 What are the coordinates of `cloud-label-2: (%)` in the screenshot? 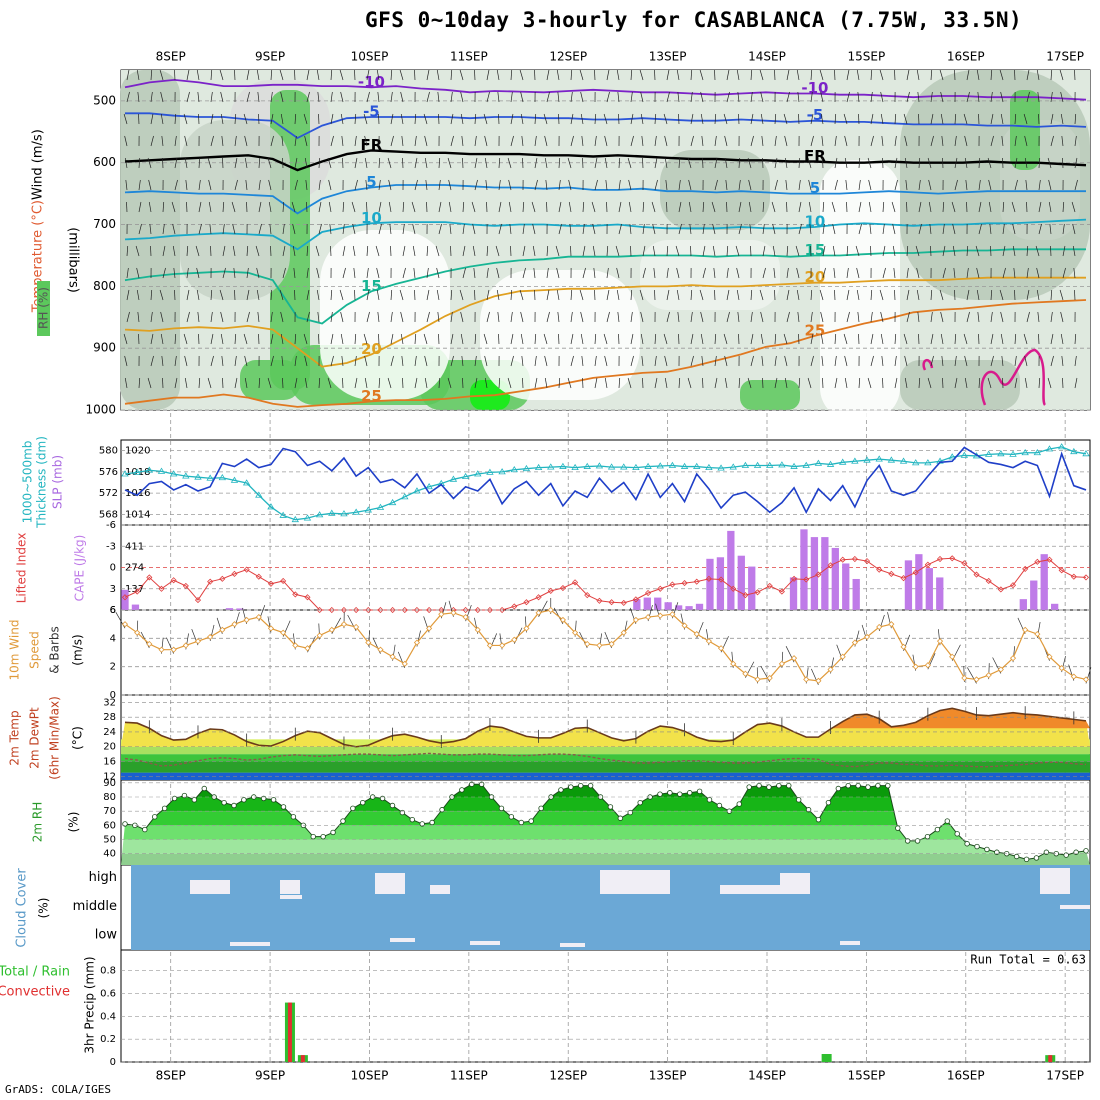 It's located at (44, 908).